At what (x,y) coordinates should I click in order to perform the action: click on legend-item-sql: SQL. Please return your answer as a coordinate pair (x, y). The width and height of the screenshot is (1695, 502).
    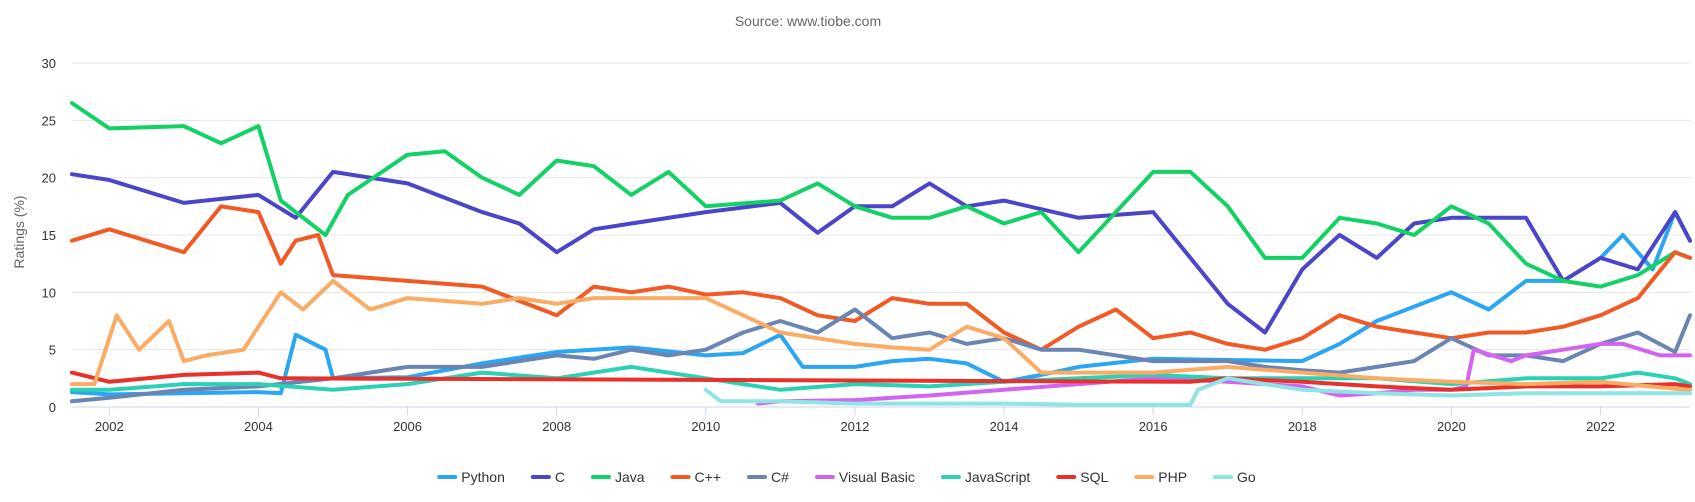
    Looking at the image, I should click on (1082, 477).